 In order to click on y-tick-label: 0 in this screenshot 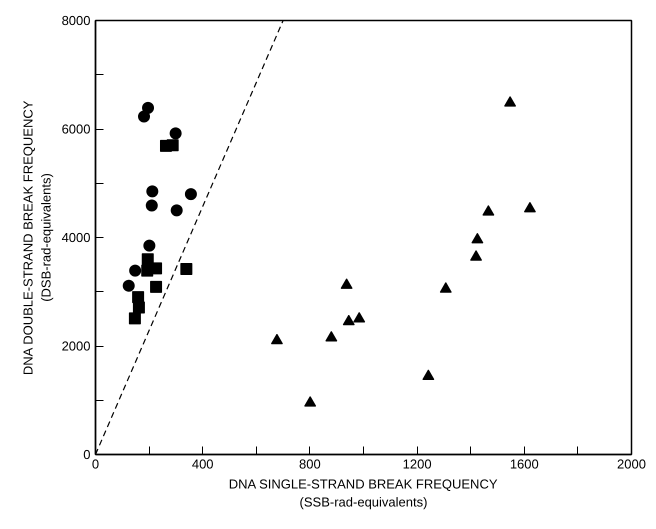, I will do `click(87, 454)`.